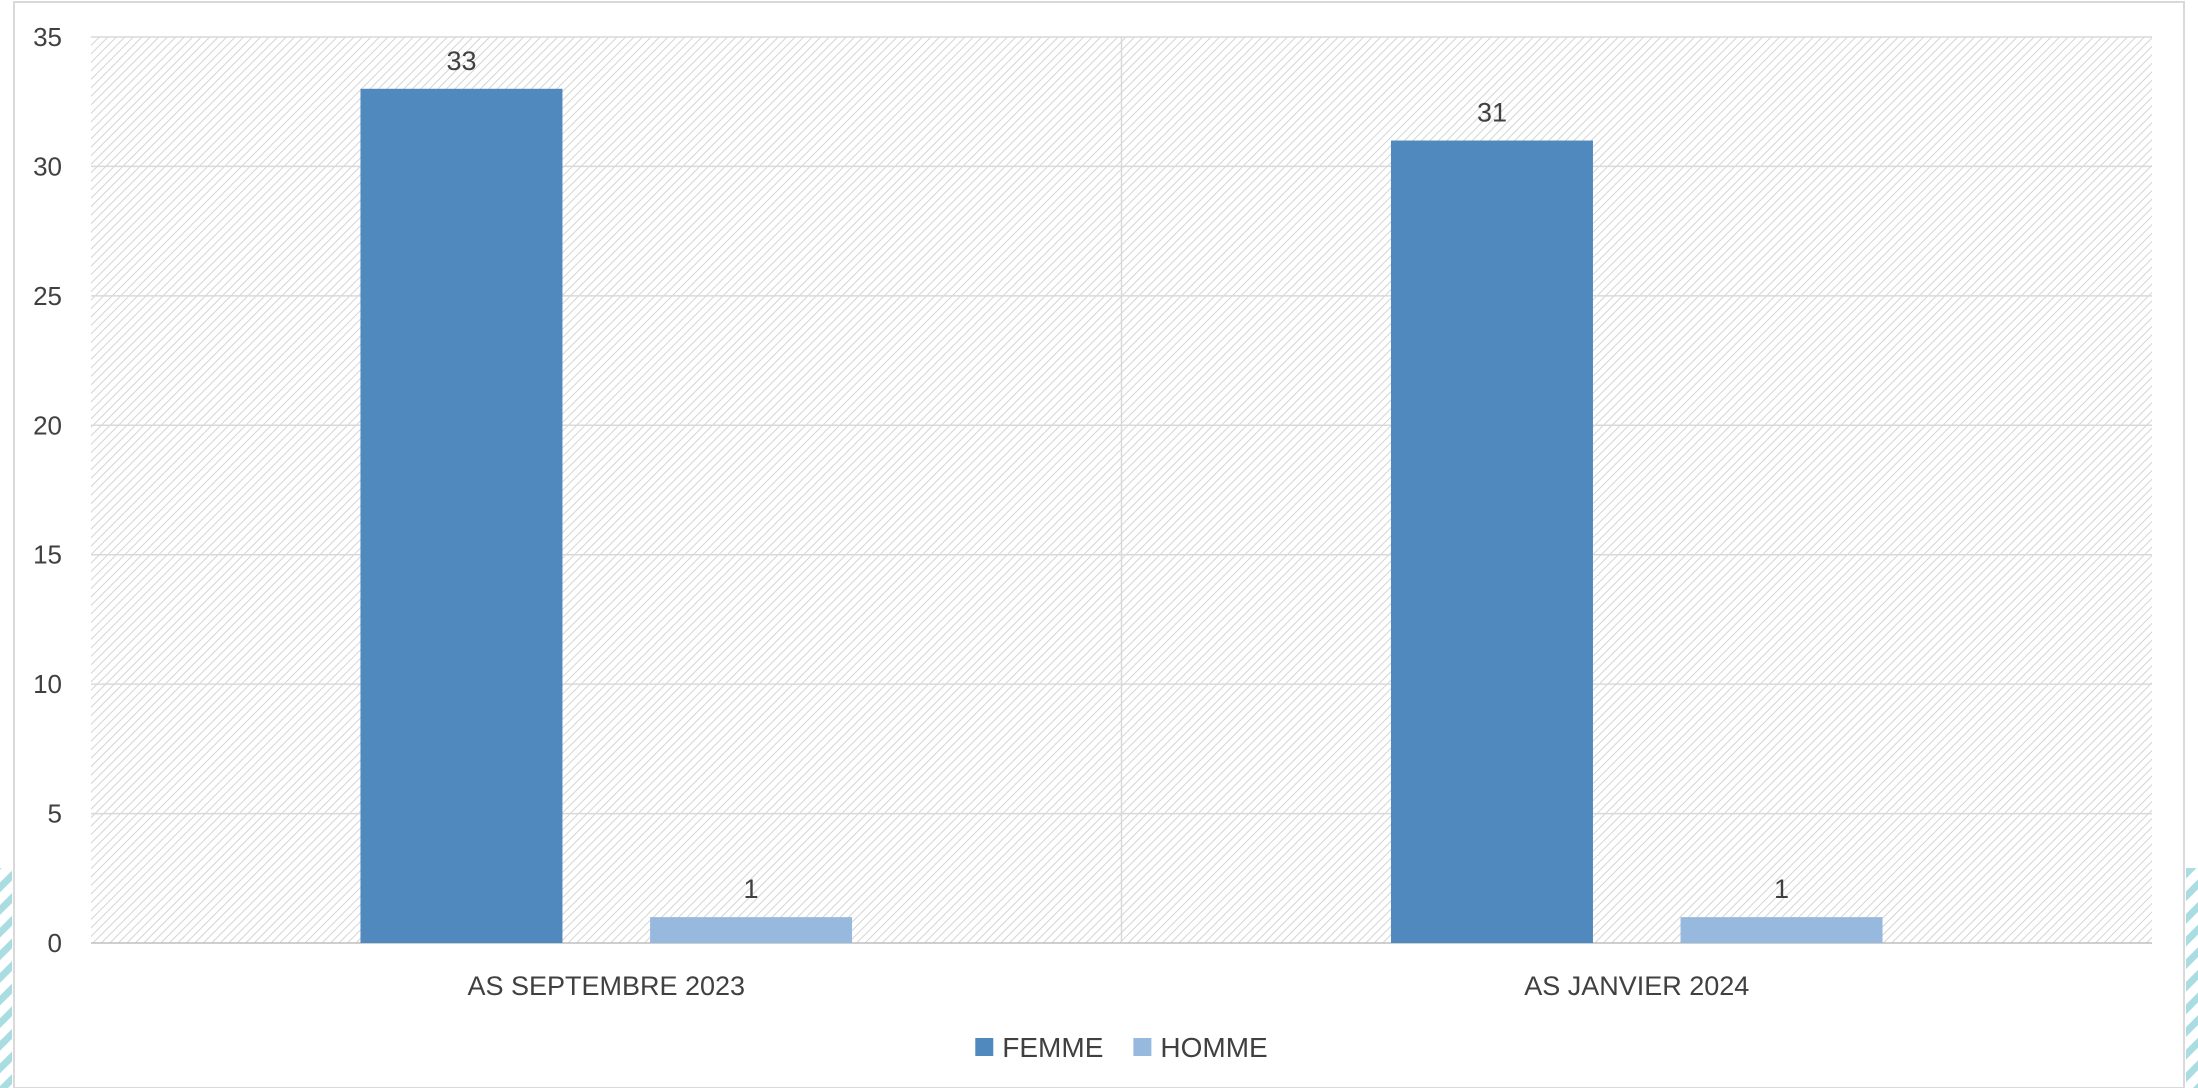  What do you see at coordinates (1121, 1047) in the screenshot?
I see `legend: FEMME HOMME` at bounding box center [1121, 1047].